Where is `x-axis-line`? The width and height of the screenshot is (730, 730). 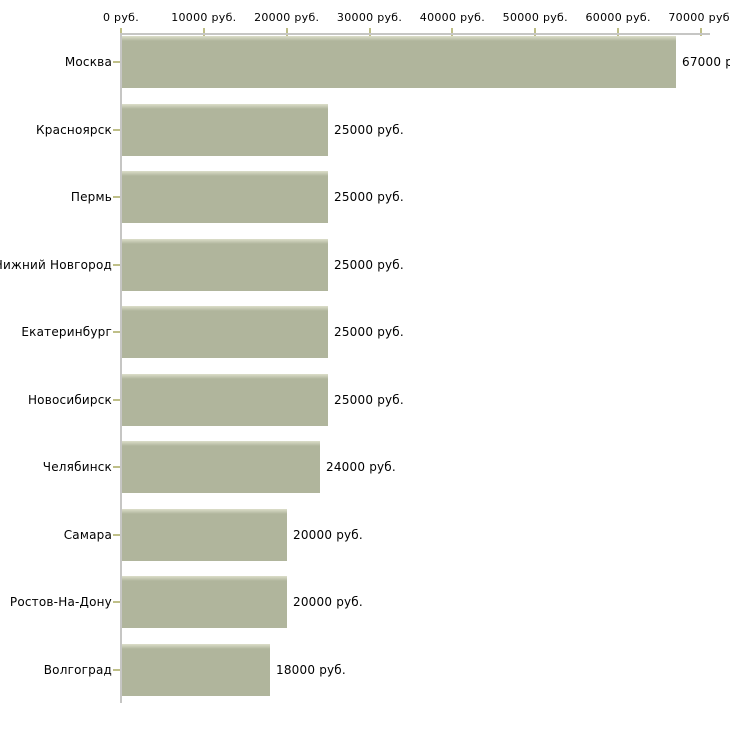
x-axis-line is located at coordinates (415, 34).